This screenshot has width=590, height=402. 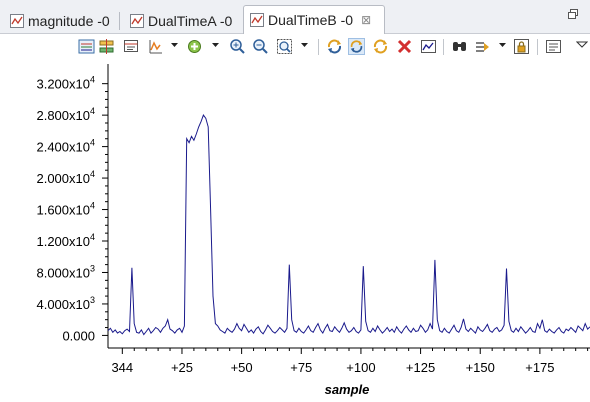 I want to click on add-cursor-icon, so click(x=194, y=46).